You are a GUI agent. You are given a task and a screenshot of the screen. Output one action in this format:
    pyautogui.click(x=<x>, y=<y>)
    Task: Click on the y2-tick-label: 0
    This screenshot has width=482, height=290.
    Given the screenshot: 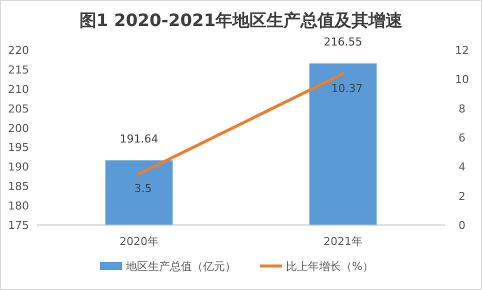 What is the action you would take?
    pyautogui.click(x=462, y=225)
    